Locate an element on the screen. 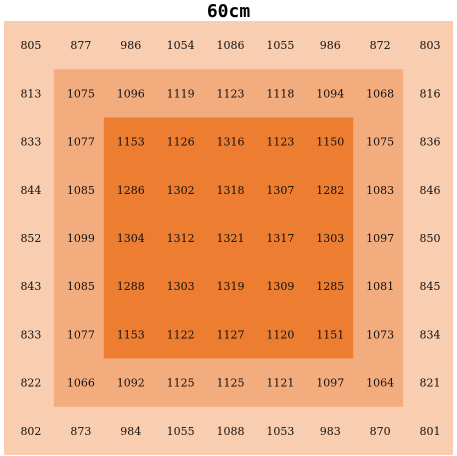 The width and height of the screenshot is (457, 456). cell-value: 1066 is located at coordinates (81, 383).